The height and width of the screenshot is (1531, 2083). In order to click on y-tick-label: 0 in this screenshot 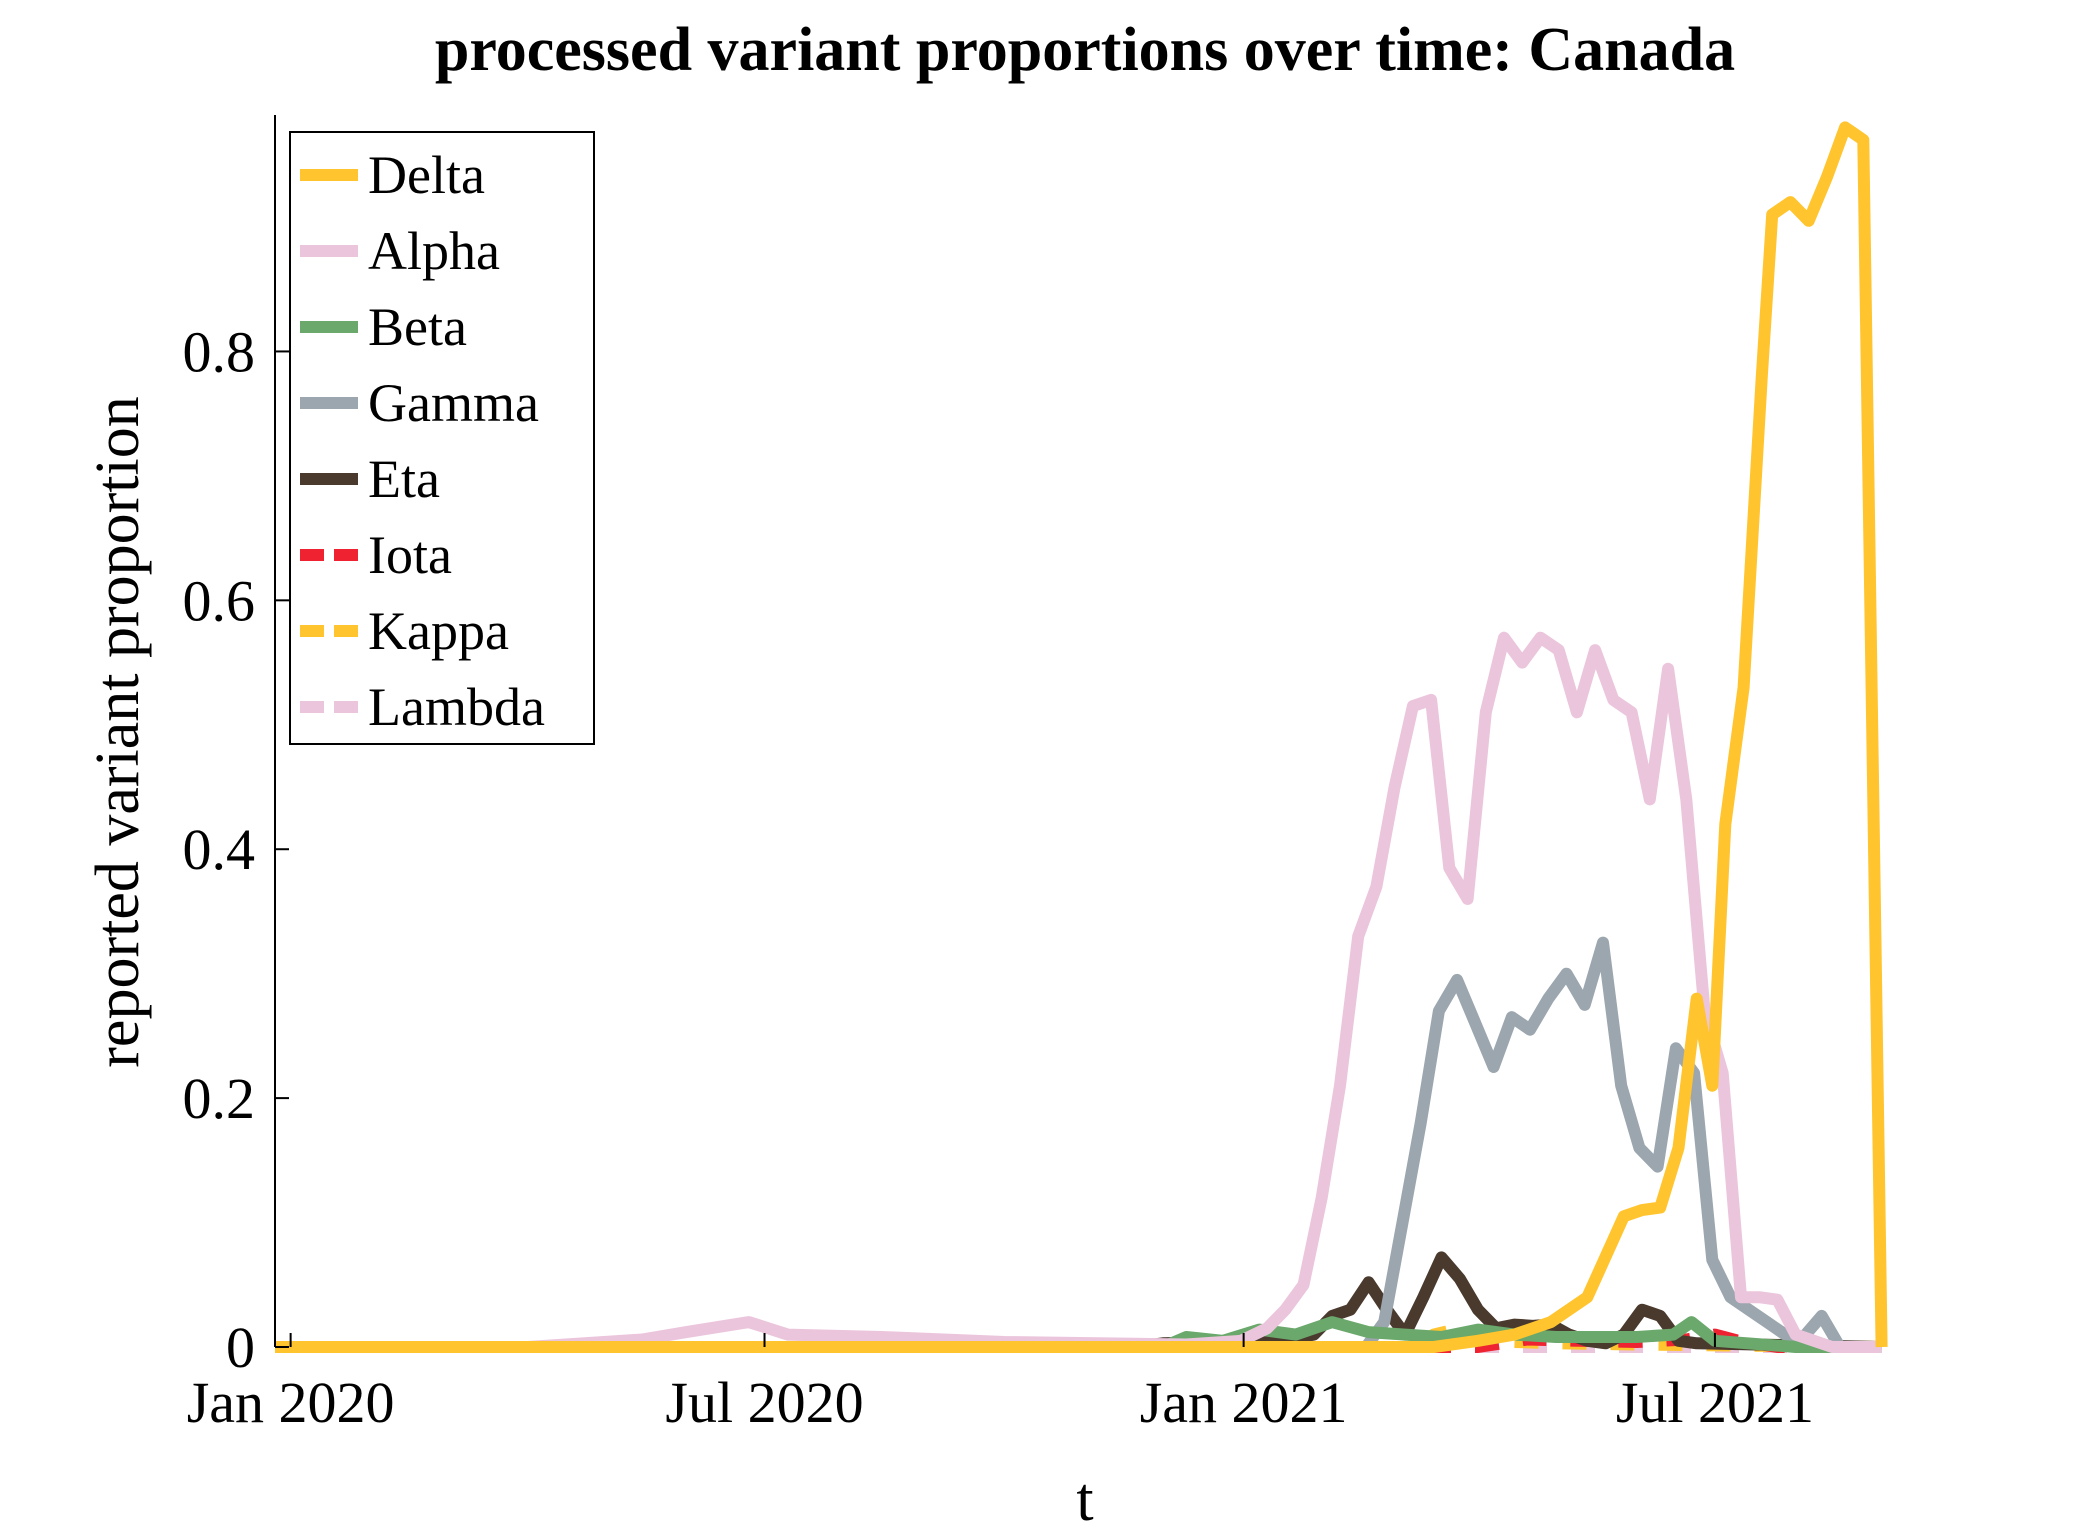, I will do `click(240, 1347)`.